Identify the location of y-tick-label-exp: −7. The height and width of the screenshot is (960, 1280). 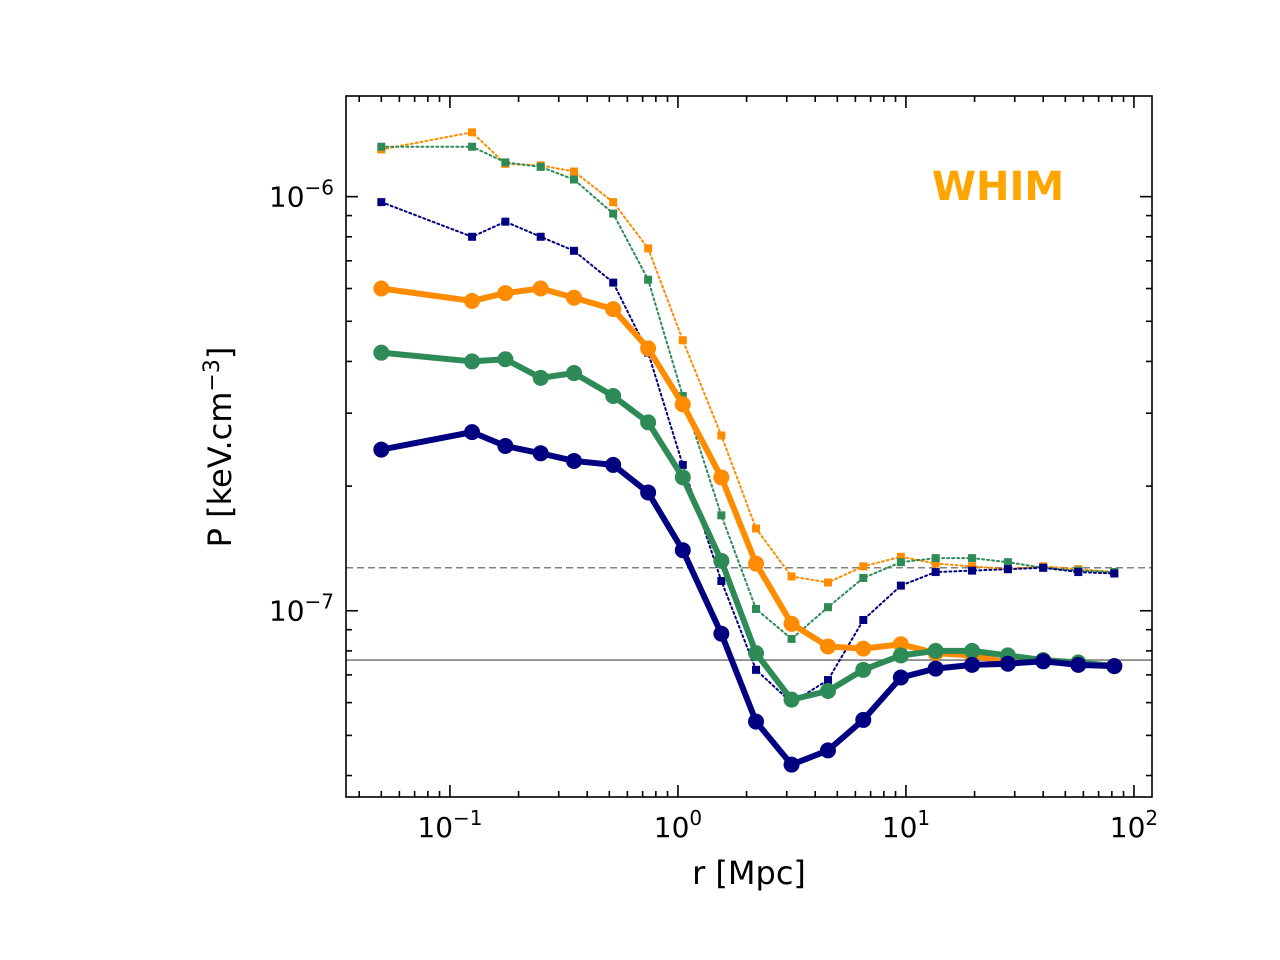
(319, 602).